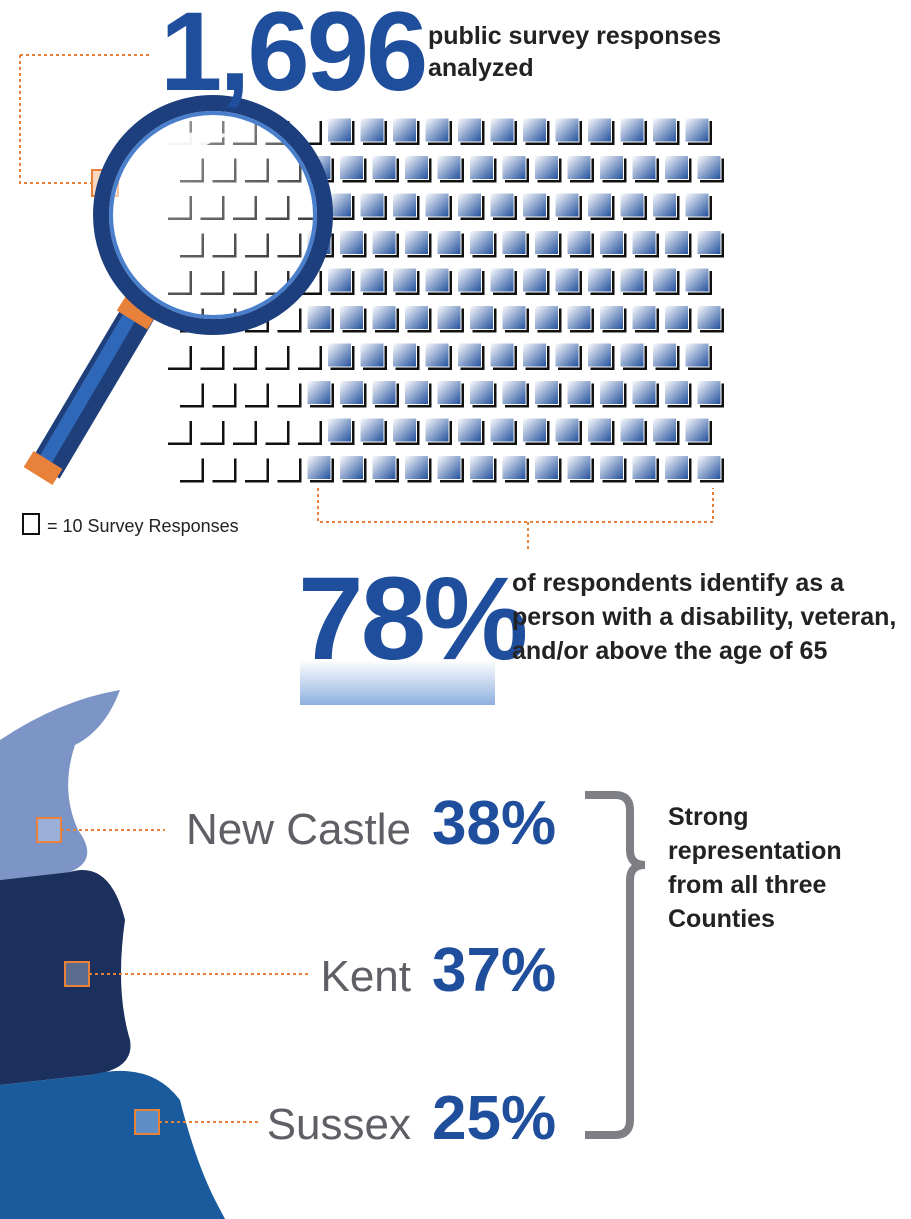 This screenshot has width=911, height=1219. Describe the element at coordinates (98, 976) in the screenshot. I see `map-markers` at that location.